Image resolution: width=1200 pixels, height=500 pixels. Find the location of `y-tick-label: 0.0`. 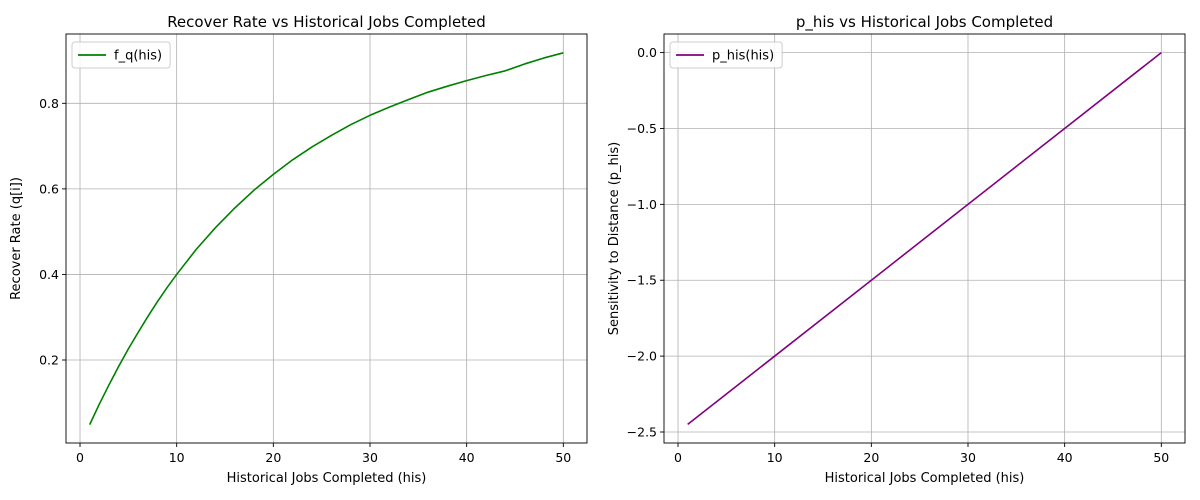

y-tick-label: 0.0 is located at coordinates (647, 52).